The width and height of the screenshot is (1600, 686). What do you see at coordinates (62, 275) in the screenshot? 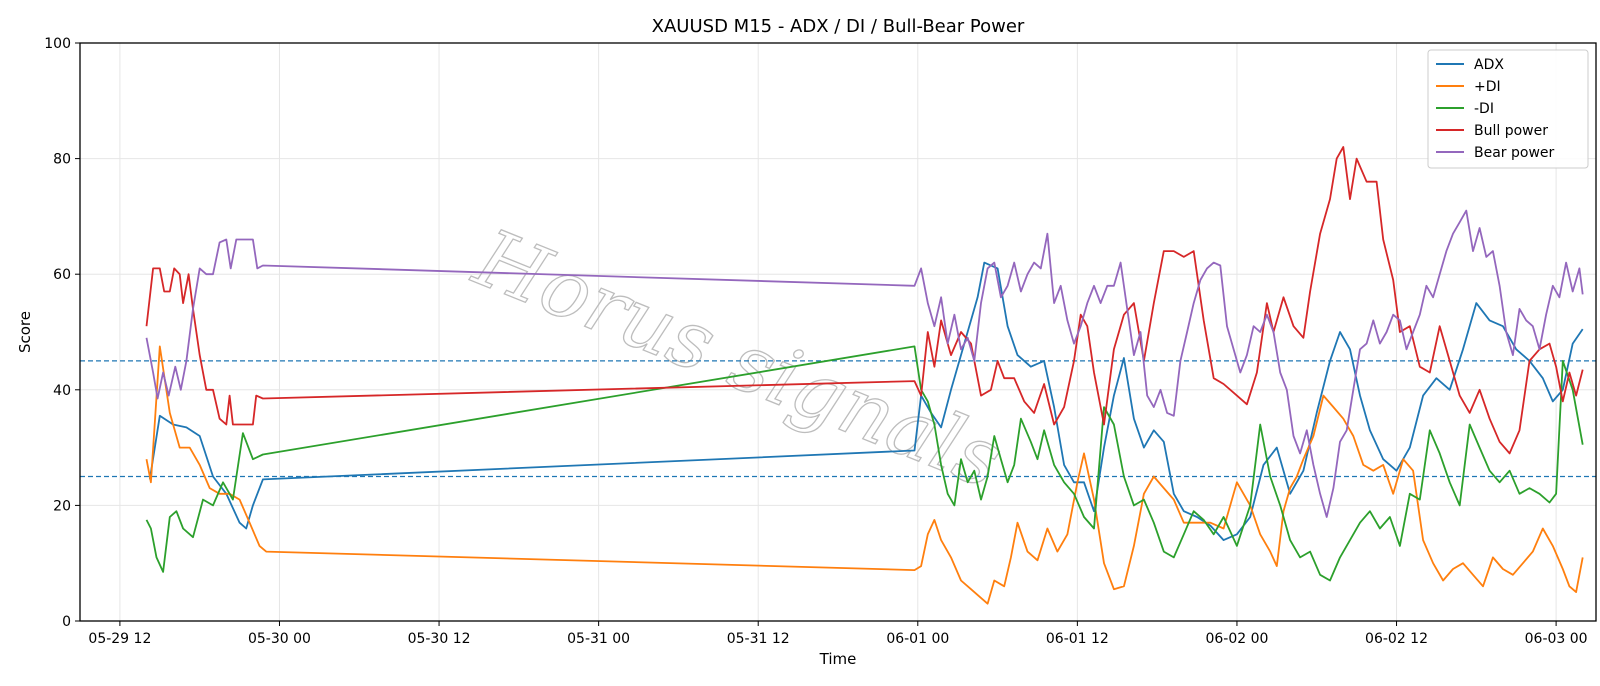
I see `y-tick-label: 60` at bounding box center [62, 275].